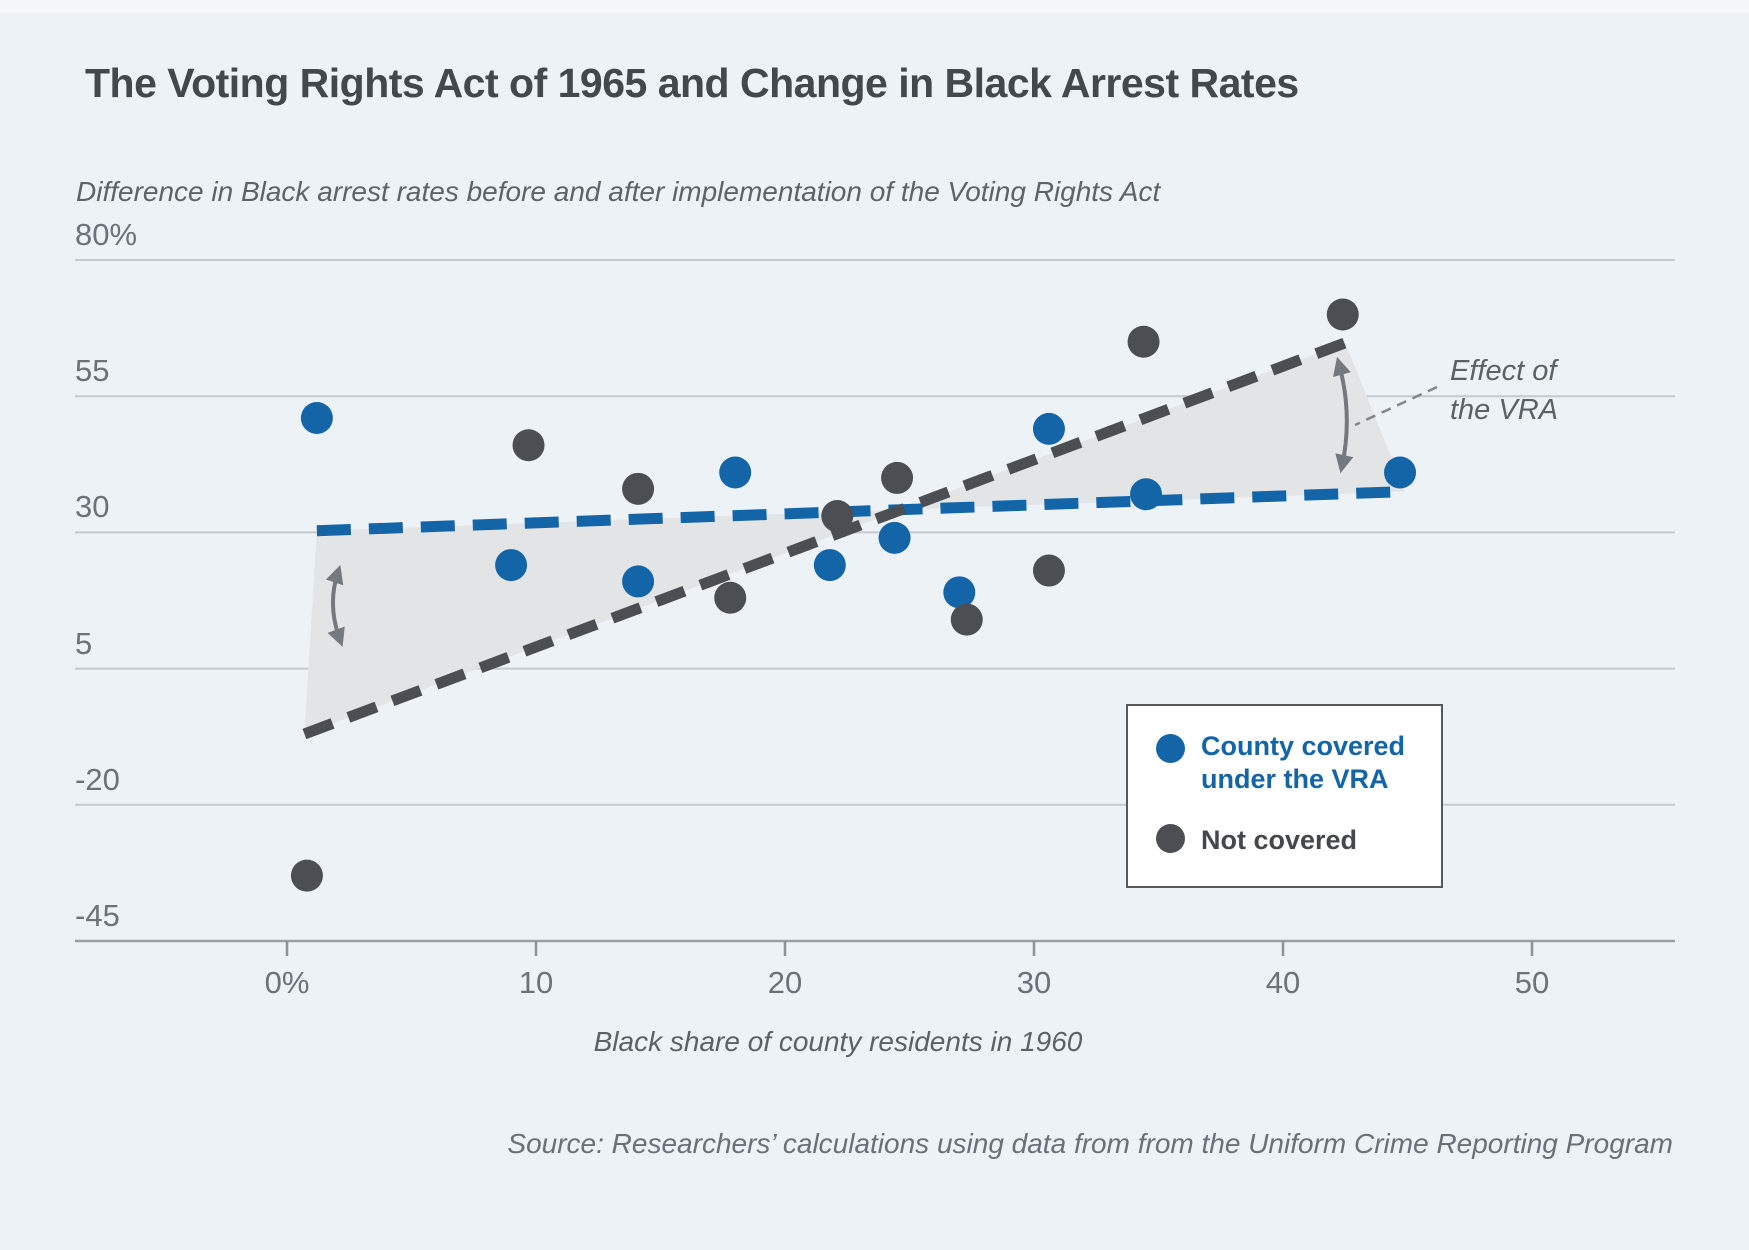 This screenshot has height=1250, width=1749. Describe the element at coordinates (84, 643) in the screenshot. I see `y-tick-label: 5` at that location.